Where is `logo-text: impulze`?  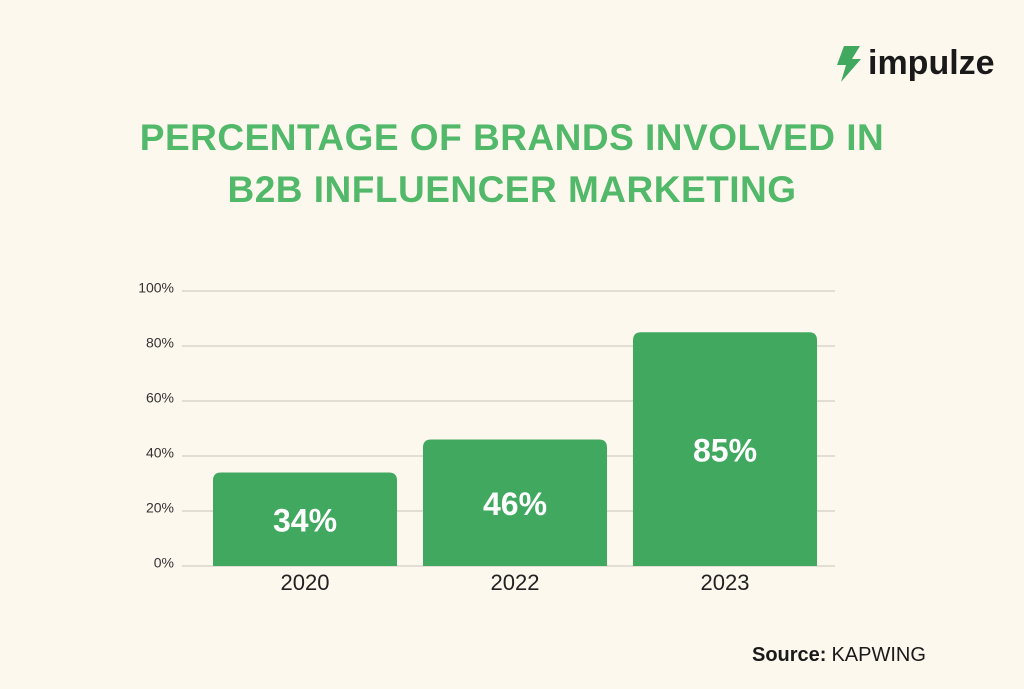 logo-text: impulze is located at coordinates (931, 63).